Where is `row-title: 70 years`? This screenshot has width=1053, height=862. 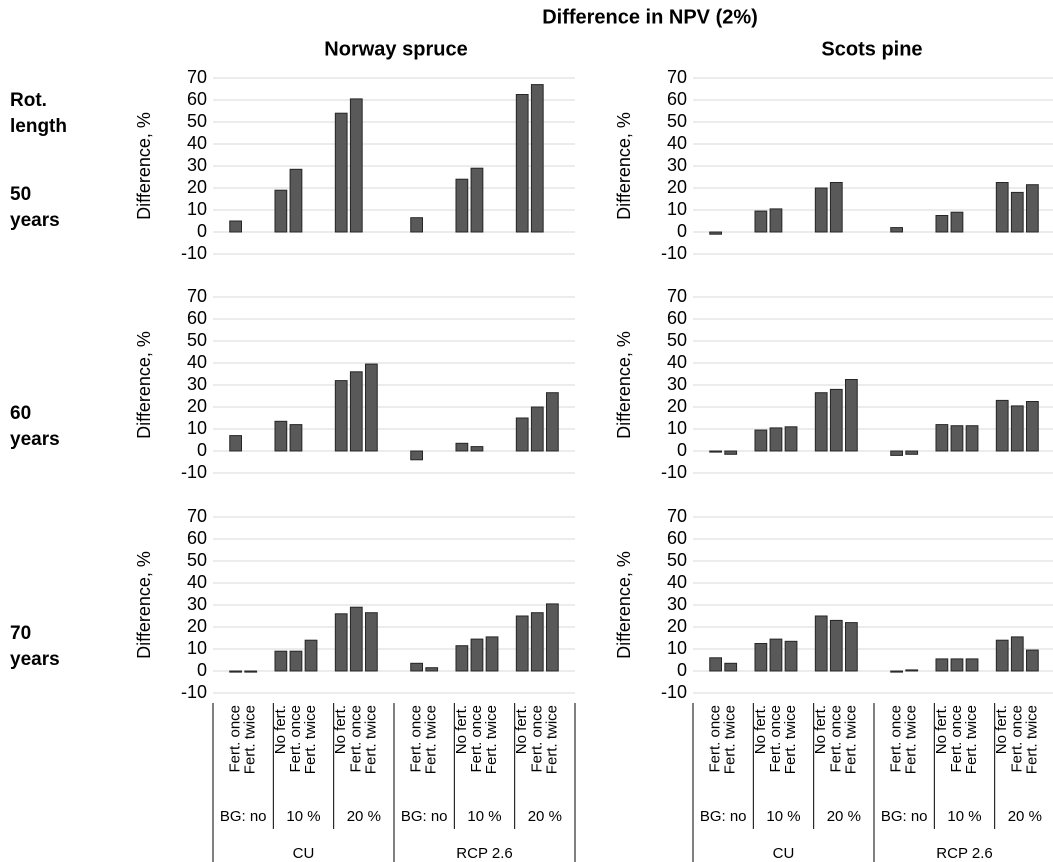
row-title: 70 years is located at coordinates (35, 646).